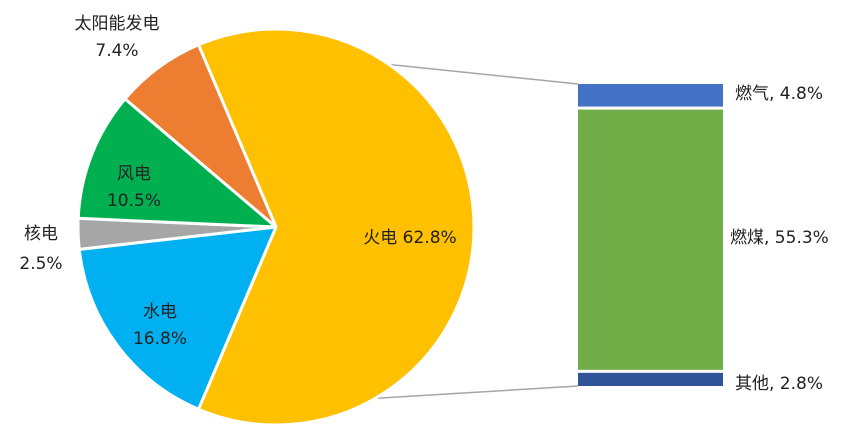 This screenshot has width=855, height=436. I want to click on breakdown-bar, so click(650, 235).